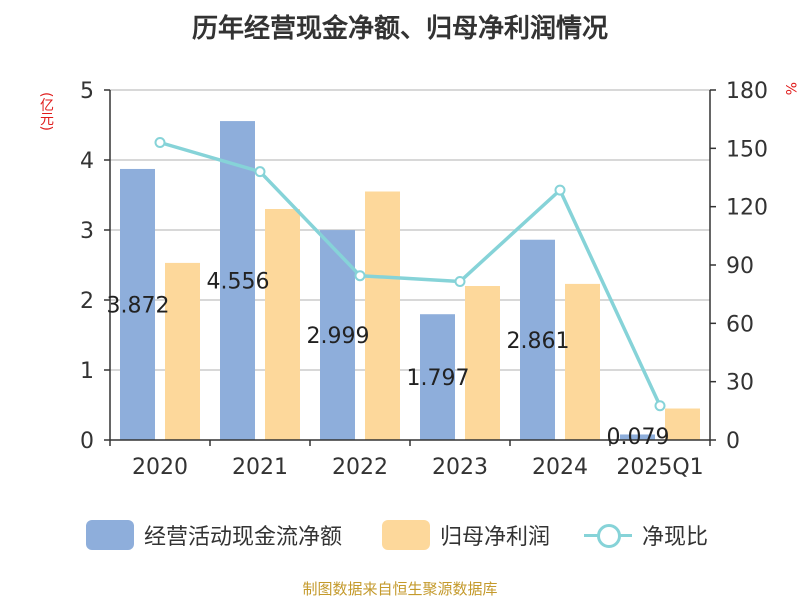 This screenshot has width=800, height=600. Describe the element at coordinates (243, 537) in the screenshot. I see `legend-label-cashflow: 经营活动现金流净额` at that location.